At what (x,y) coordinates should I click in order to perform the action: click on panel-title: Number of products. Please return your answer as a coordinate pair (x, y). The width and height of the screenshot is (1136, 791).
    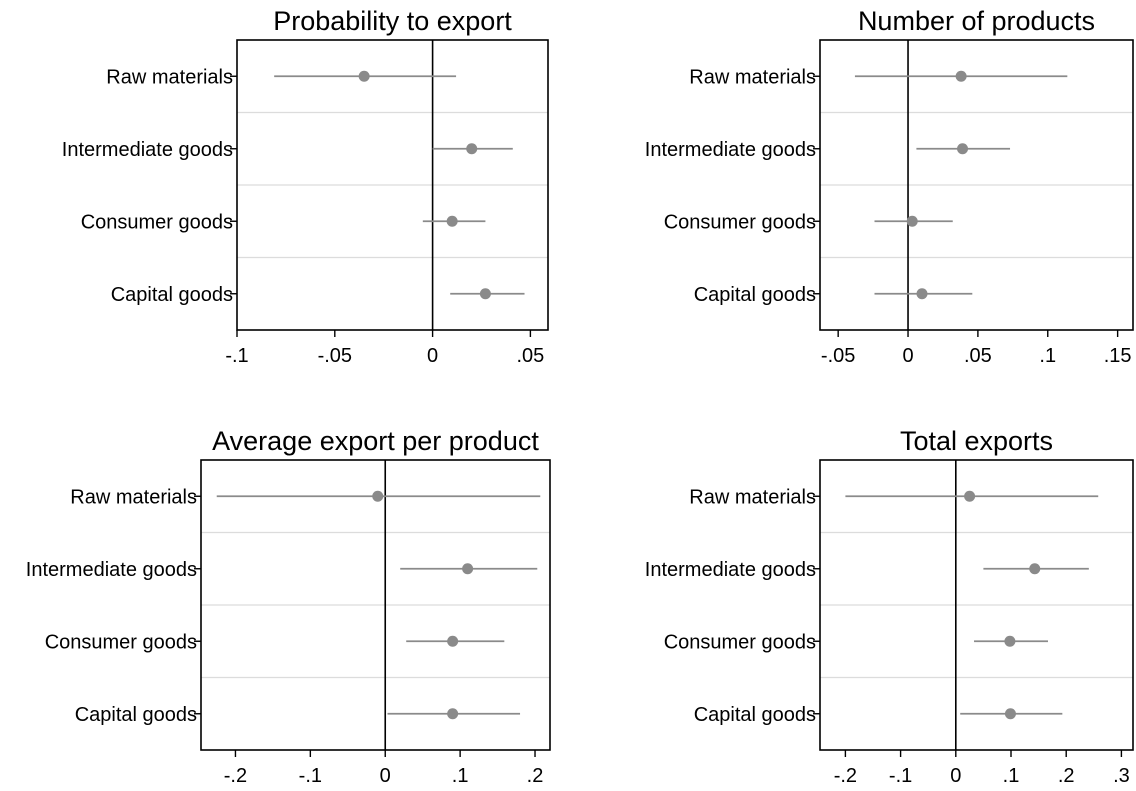
    Looking at the image, I should click on (976, 21).